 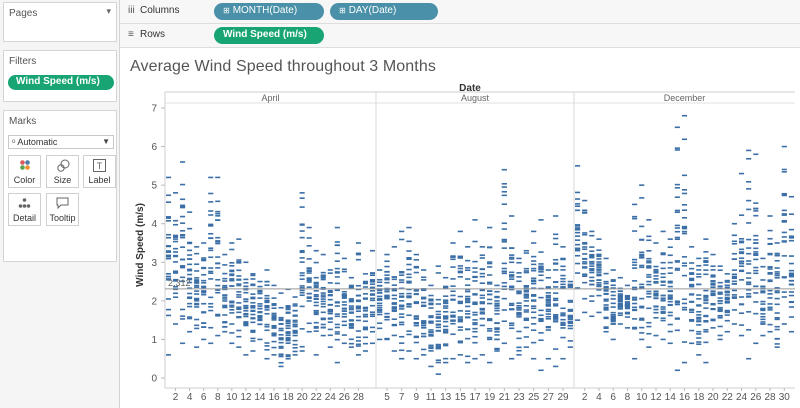 What do you see at coordinates (62, 218) in the screenshot?
I see `marks-tooltip-label: Tooltip` at bounding box center [62, 218].